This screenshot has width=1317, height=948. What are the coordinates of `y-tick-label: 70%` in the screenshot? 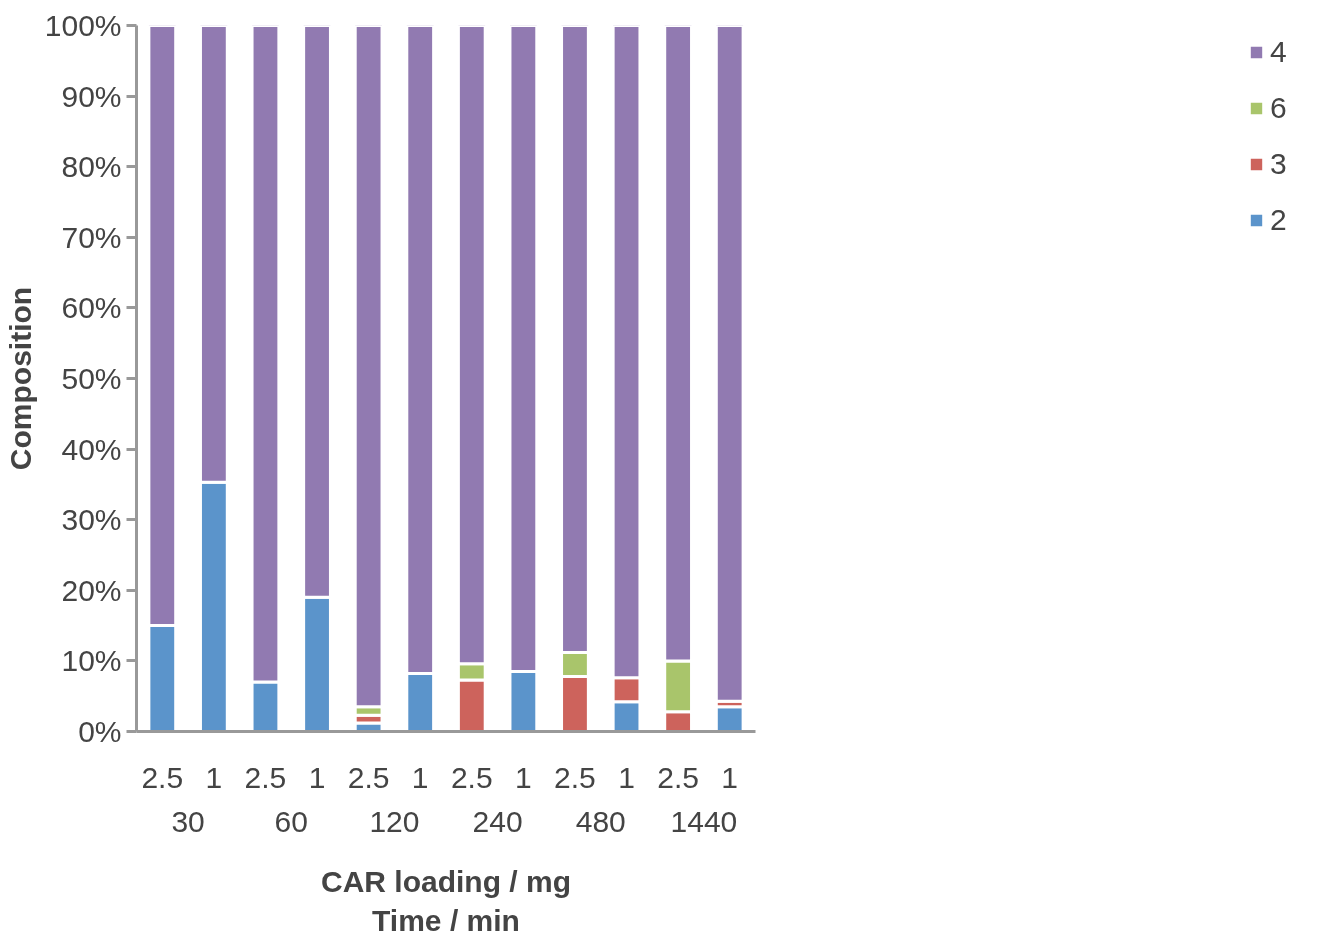 It's located at (91, 237).